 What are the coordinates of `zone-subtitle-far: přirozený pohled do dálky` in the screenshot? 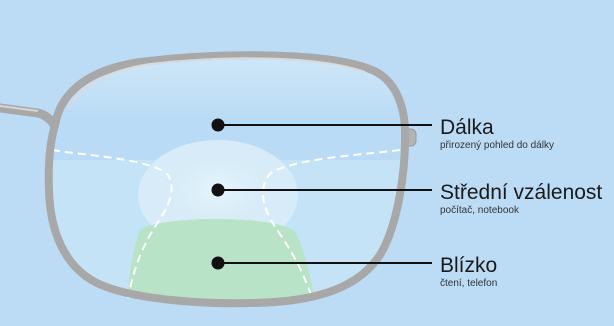 It's located at (497, 145).